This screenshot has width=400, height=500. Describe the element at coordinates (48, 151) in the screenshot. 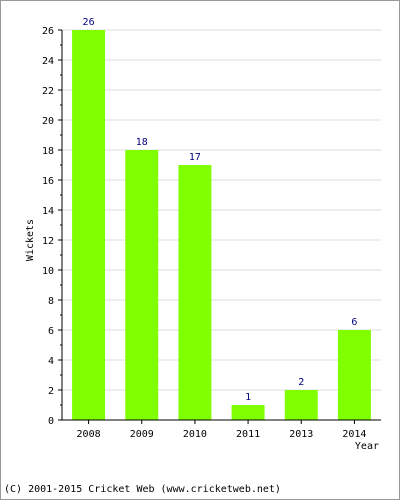

I see `y-tick-label: 18` at that location.